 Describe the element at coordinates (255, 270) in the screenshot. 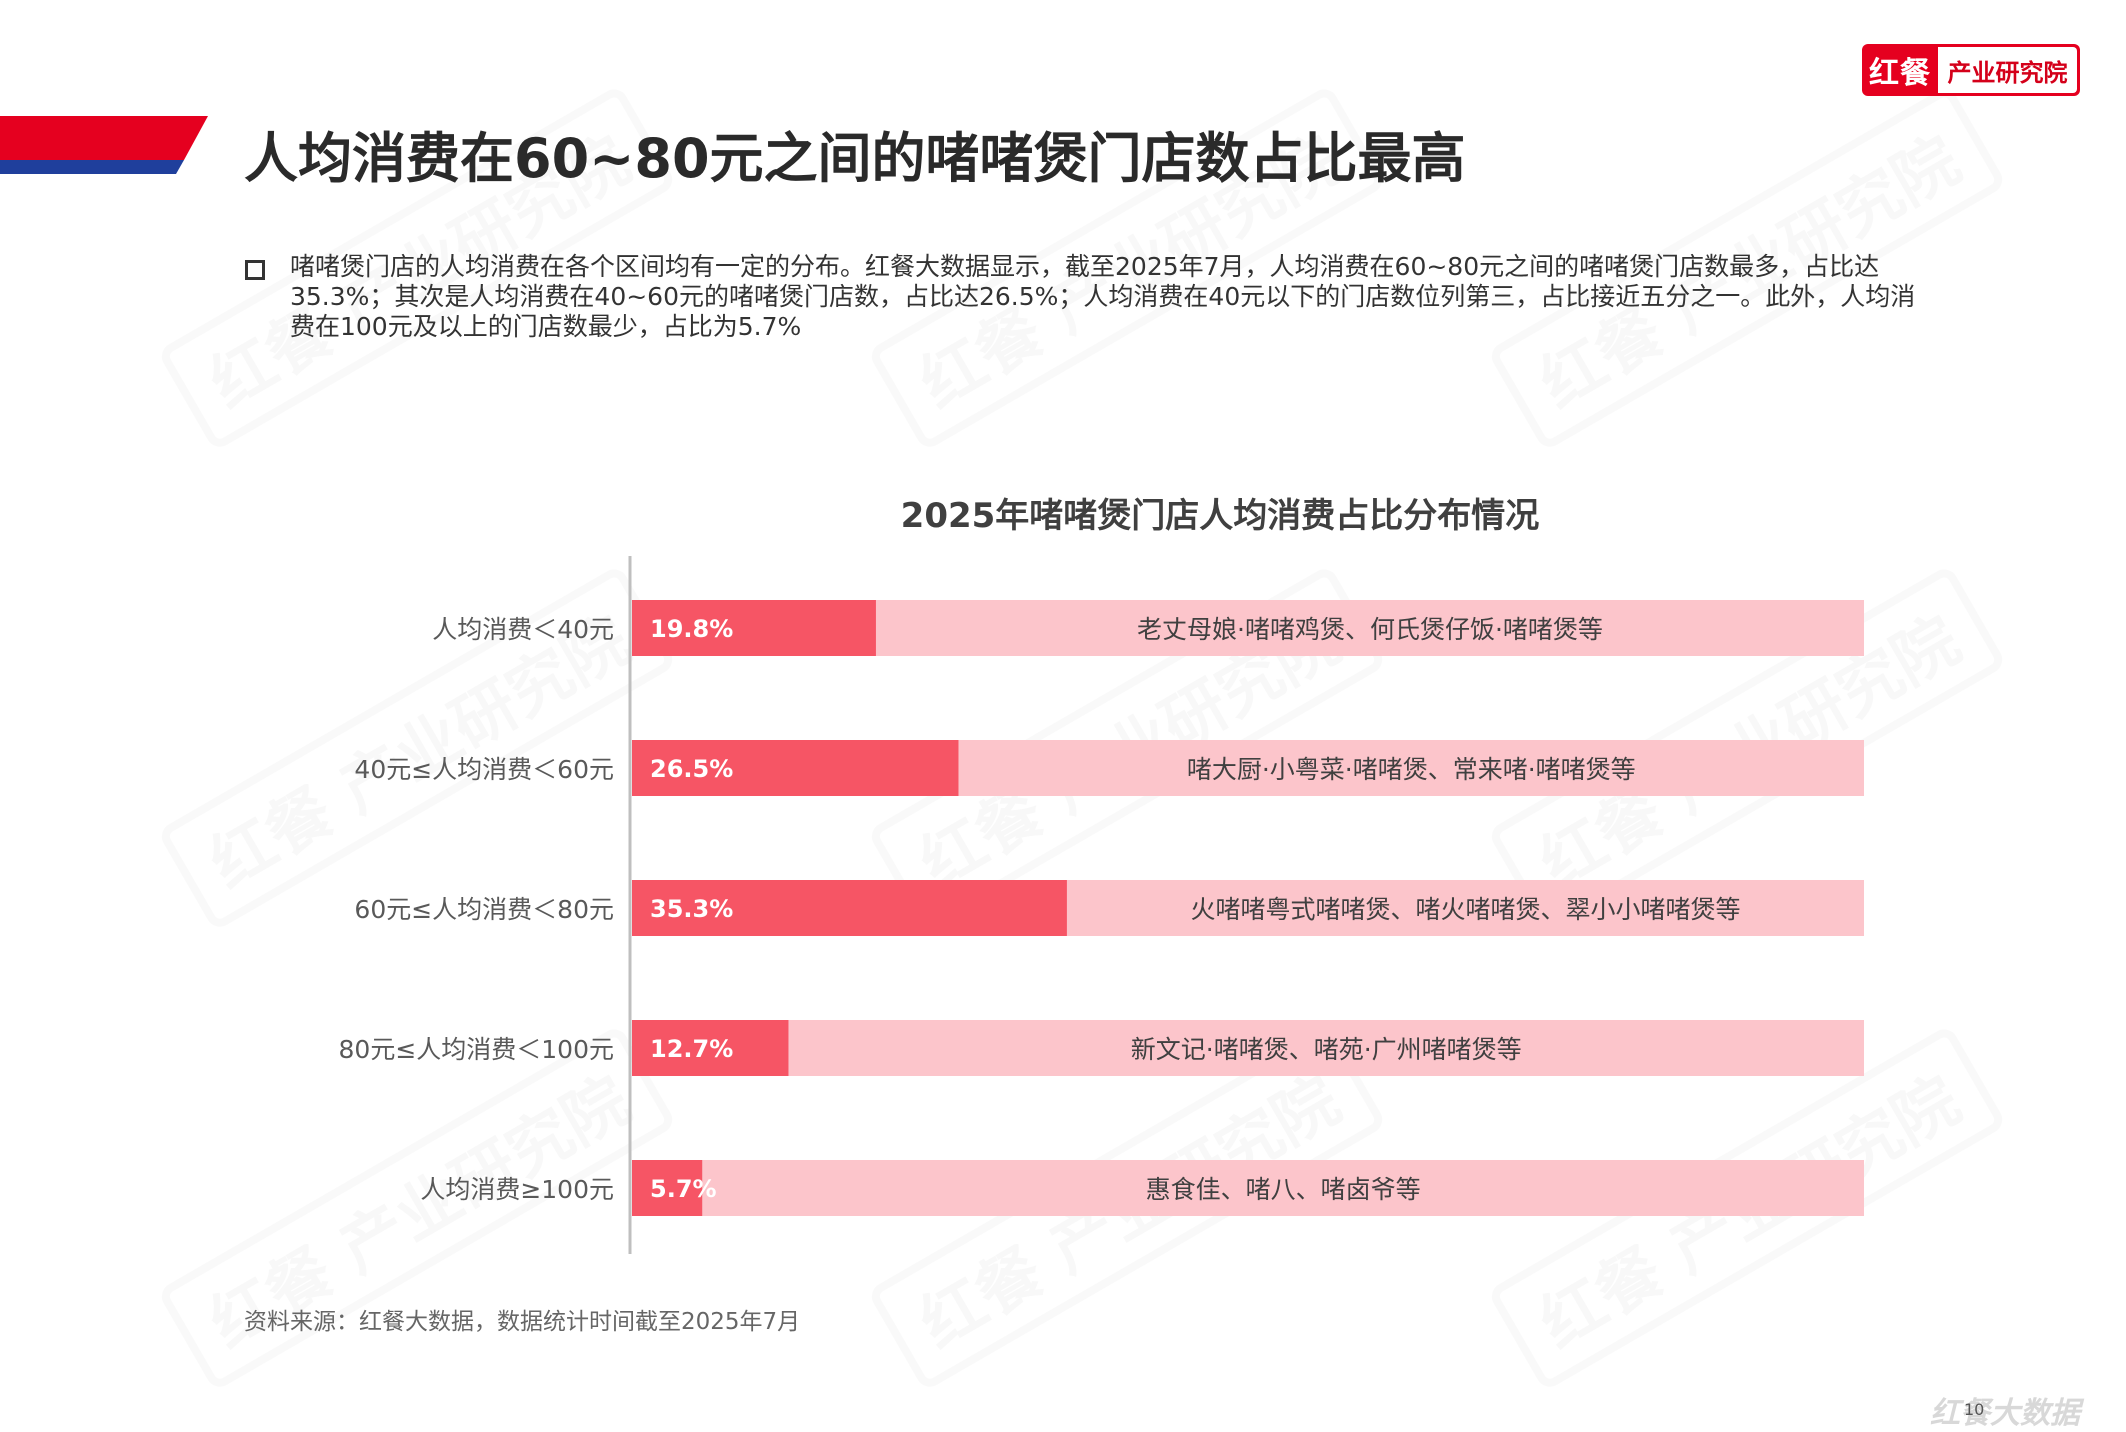

I see `bullet-square-icon` at that location.